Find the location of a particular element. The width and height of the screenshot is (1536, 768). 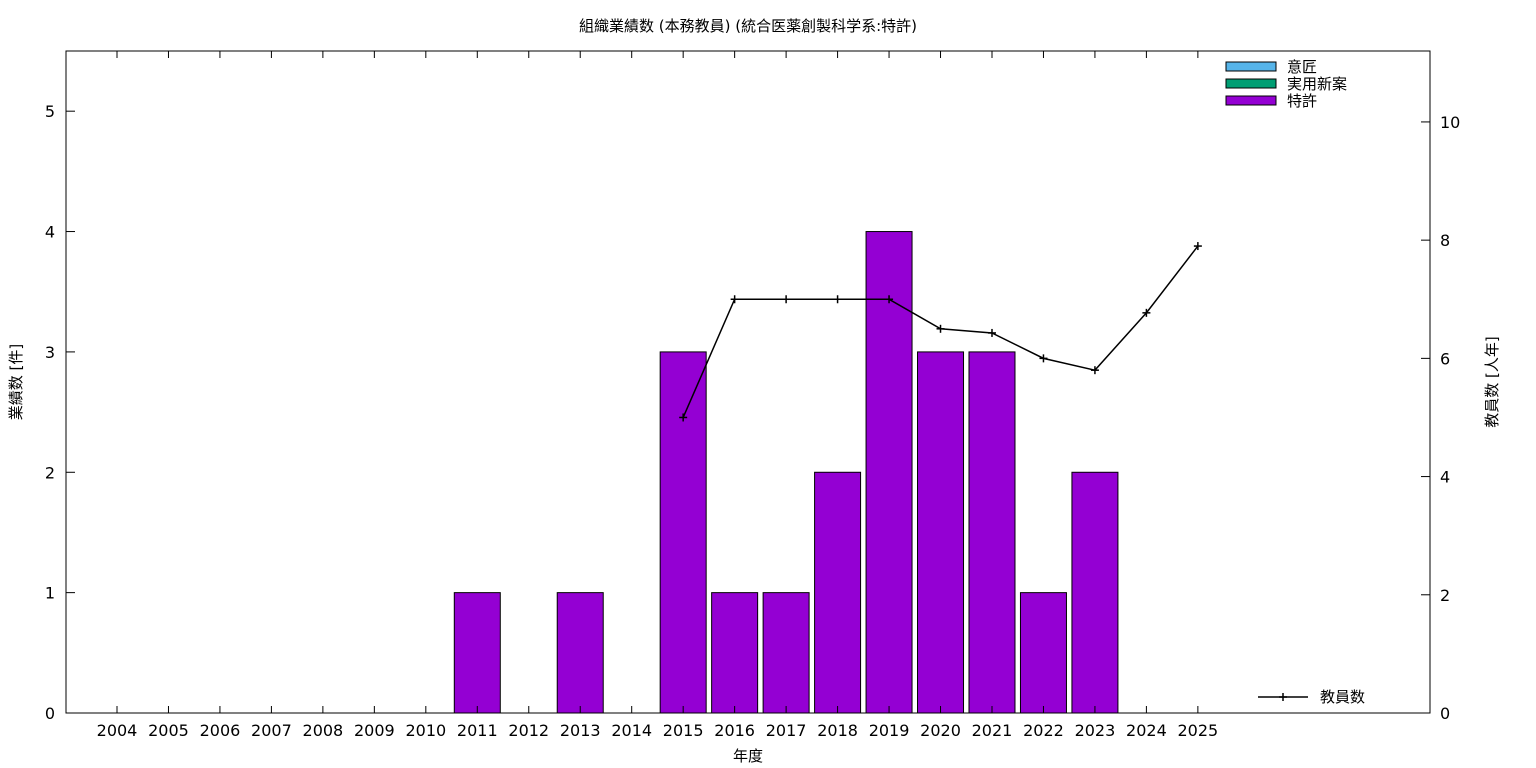

x-tick-label-2023: 2023 is located at coordinates (1095, 730).